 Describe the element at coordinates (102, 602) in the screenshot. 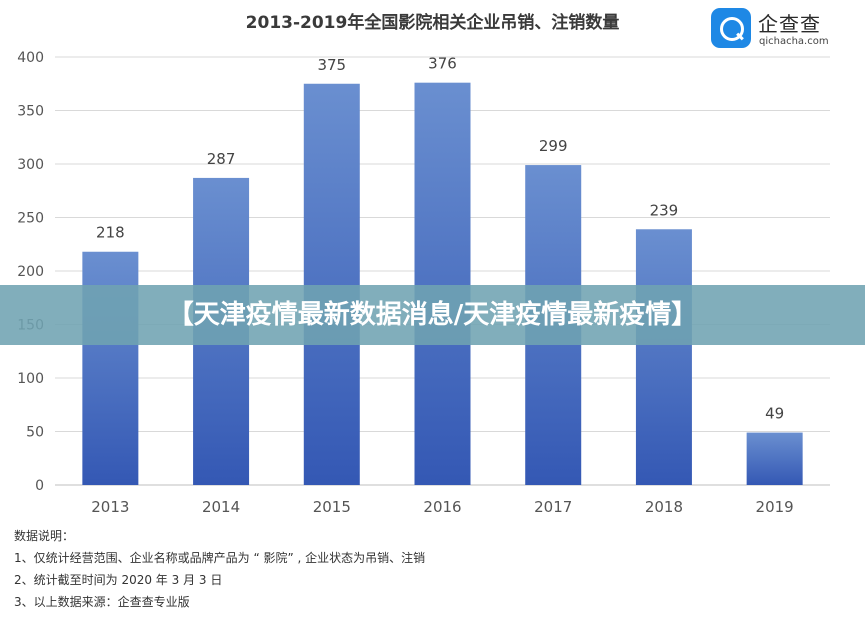

I see `notes-line-3: 3、以上数据来源：企查查专业版` at that location.